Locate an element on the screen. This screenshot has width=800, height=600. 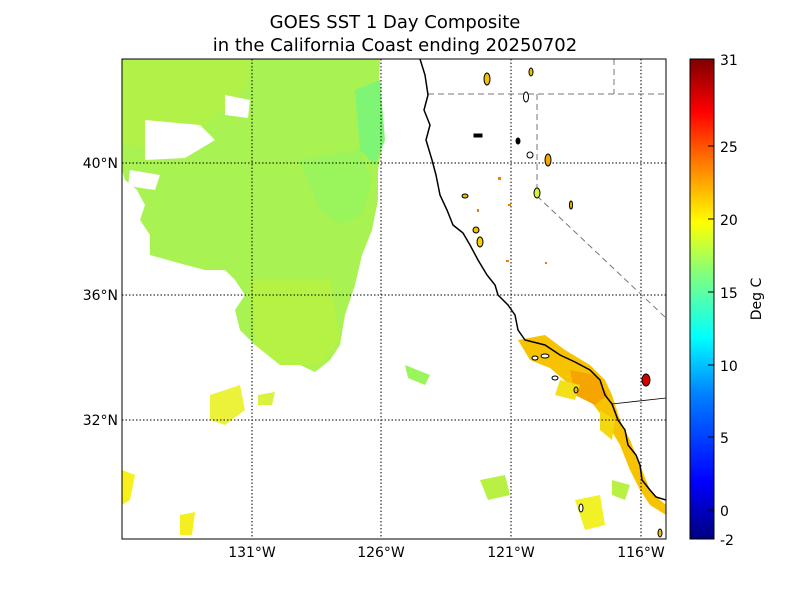
colorbar-tick-25: 25 is located at coordinates (729, 148).